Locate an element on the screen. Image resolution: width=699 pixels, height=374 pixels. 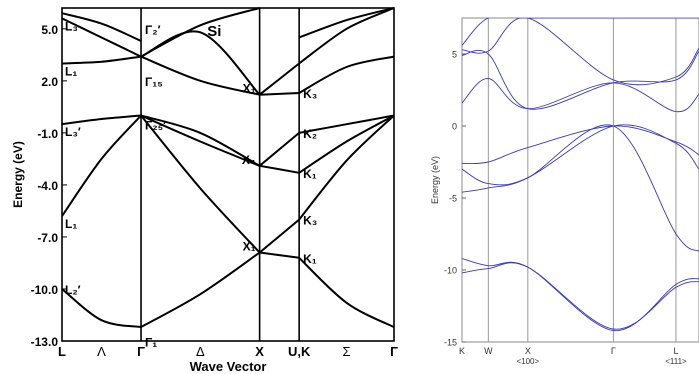
left-x-axis-title: Wave Vector is located at coordinates (228, 366).